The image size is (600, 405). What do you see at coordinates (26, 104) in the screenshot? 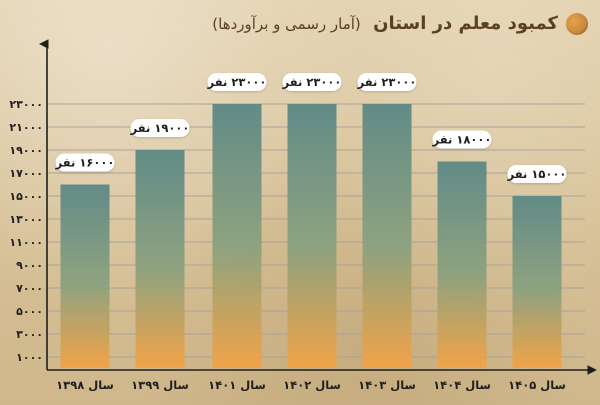
I see `y-tick-label: ۲۳۰۰۰` at bounding box center [26, 104].